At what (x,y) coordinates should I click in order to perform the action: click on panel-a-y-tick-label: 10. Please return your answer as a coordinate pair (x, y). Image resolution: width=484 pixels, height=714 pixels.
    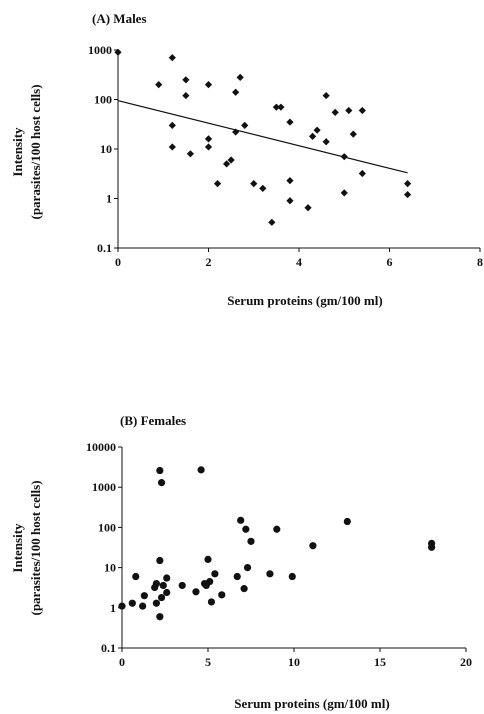
    Looking at the image, I should click on (106, 149).